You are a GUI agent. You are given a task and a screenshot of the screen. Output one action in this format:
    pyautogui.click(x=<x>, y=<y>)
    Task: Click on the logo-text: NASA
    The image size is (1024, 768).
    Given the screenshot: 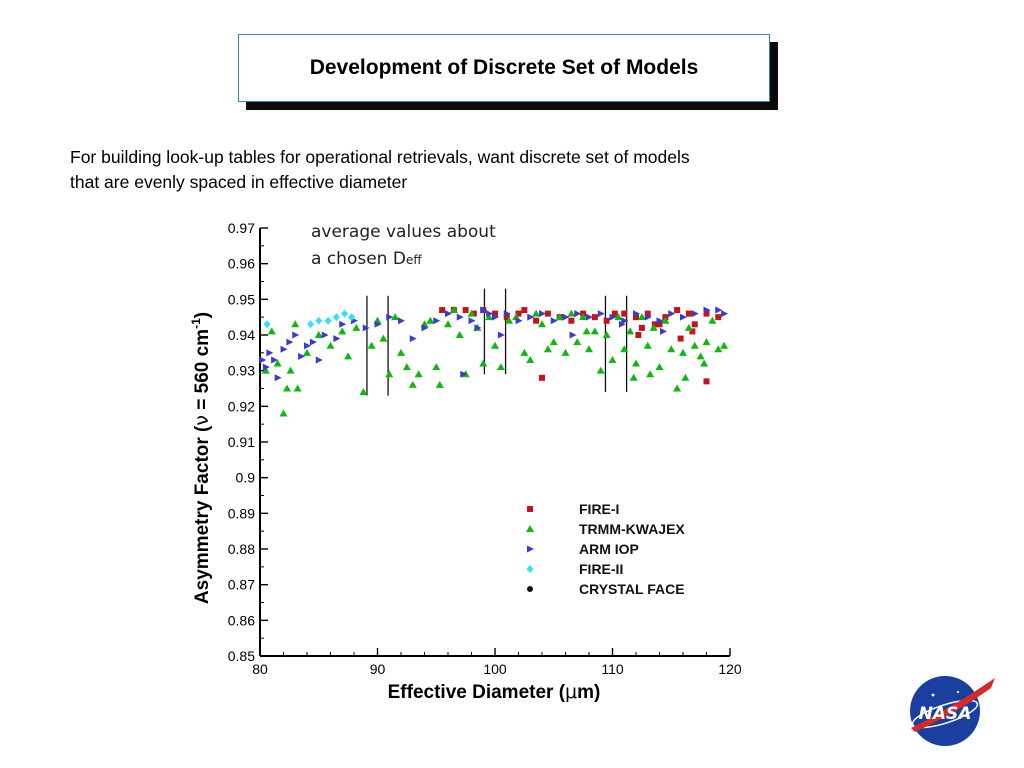 What is the action you would take?
    pyautogui.click(x=945, y=714)
    